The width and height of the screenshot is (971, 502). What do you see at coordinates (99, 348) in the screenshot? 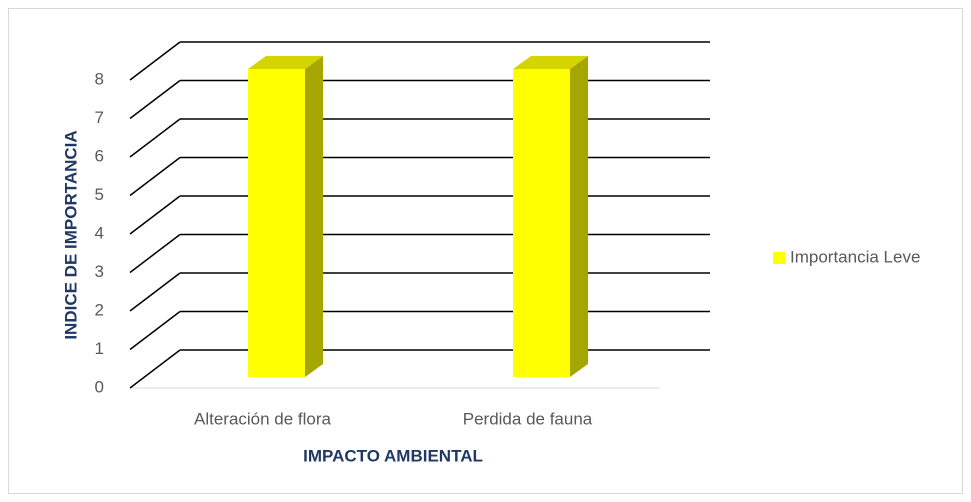
I see `y-tick-label: 1` at bounding box center [99, 348].